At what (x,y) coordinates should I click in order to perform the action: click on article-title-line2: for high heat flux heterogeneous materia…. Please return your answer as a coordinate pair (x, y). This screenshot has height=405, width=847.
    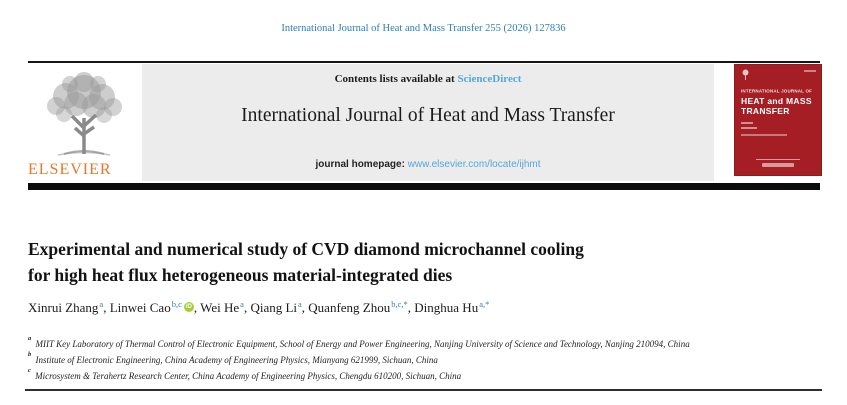
    Looking at the image, I should click on (240, 275).